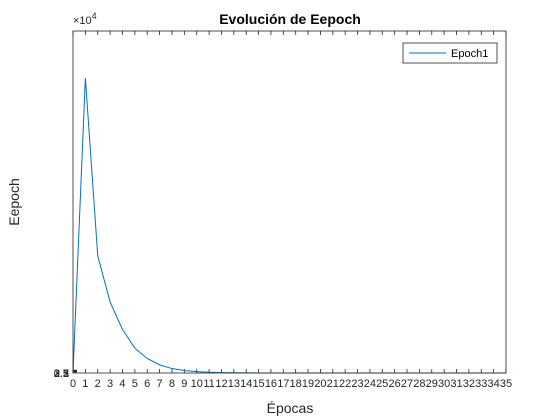 The width and height of the screenshot is (560, 420). What do you see at coordinates (494, 384) in the screenshot?
I see `x-tick-label-34: 34` at bounding box center [494, 384].